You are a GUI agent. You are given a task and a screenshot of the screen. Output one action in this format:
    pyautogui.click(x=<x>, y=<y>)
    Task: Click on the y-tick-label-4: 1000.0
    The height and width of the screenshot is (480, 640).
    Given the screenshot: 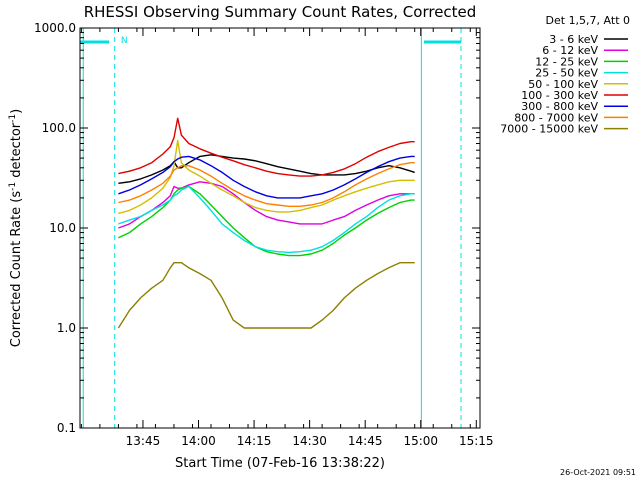 What is the action you would take?
    pyautogui.click(x=55, y=28)
    